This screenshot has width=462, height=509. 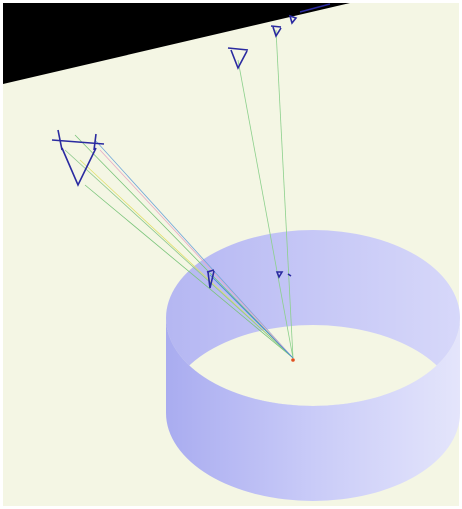 What do you see at coordinates (300, 20) in the screenshot?
I see `camera-far` at bounding box center [300, 20].